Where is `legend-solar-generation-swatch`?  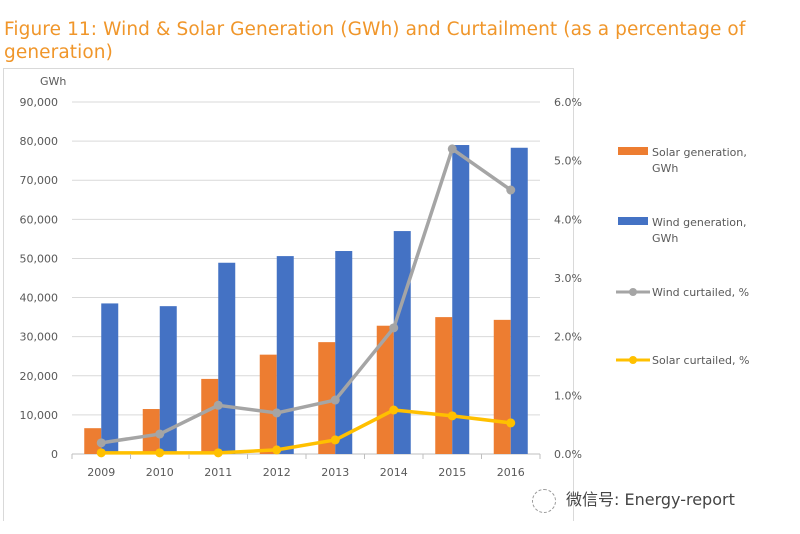 legend-solar-generation-swatch is located at coordinates (633, 151).